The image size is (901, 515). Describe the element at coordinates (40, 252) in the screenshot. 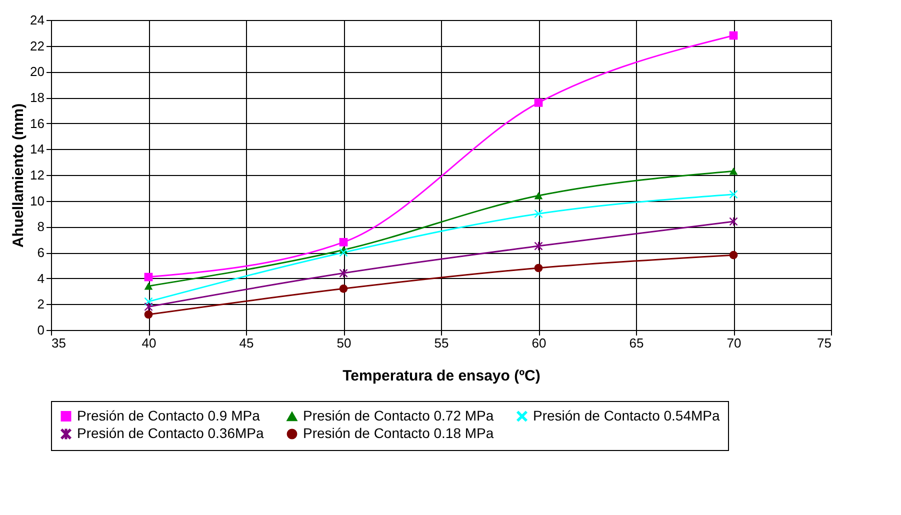

I see `y-tick-label: 6` at that location.